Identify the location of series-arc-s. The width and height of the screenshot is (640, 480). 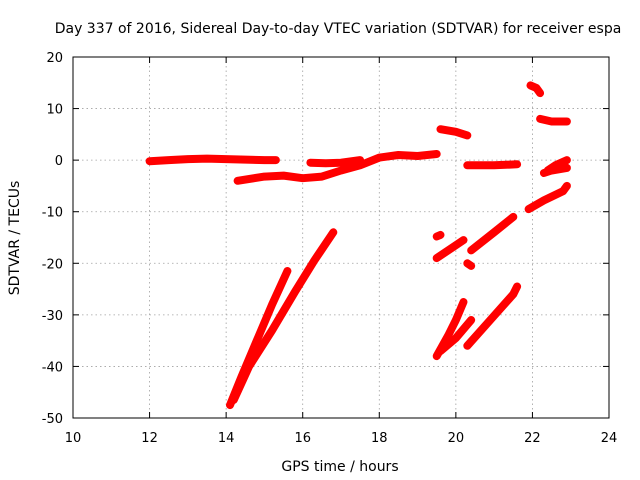
(547, 197).